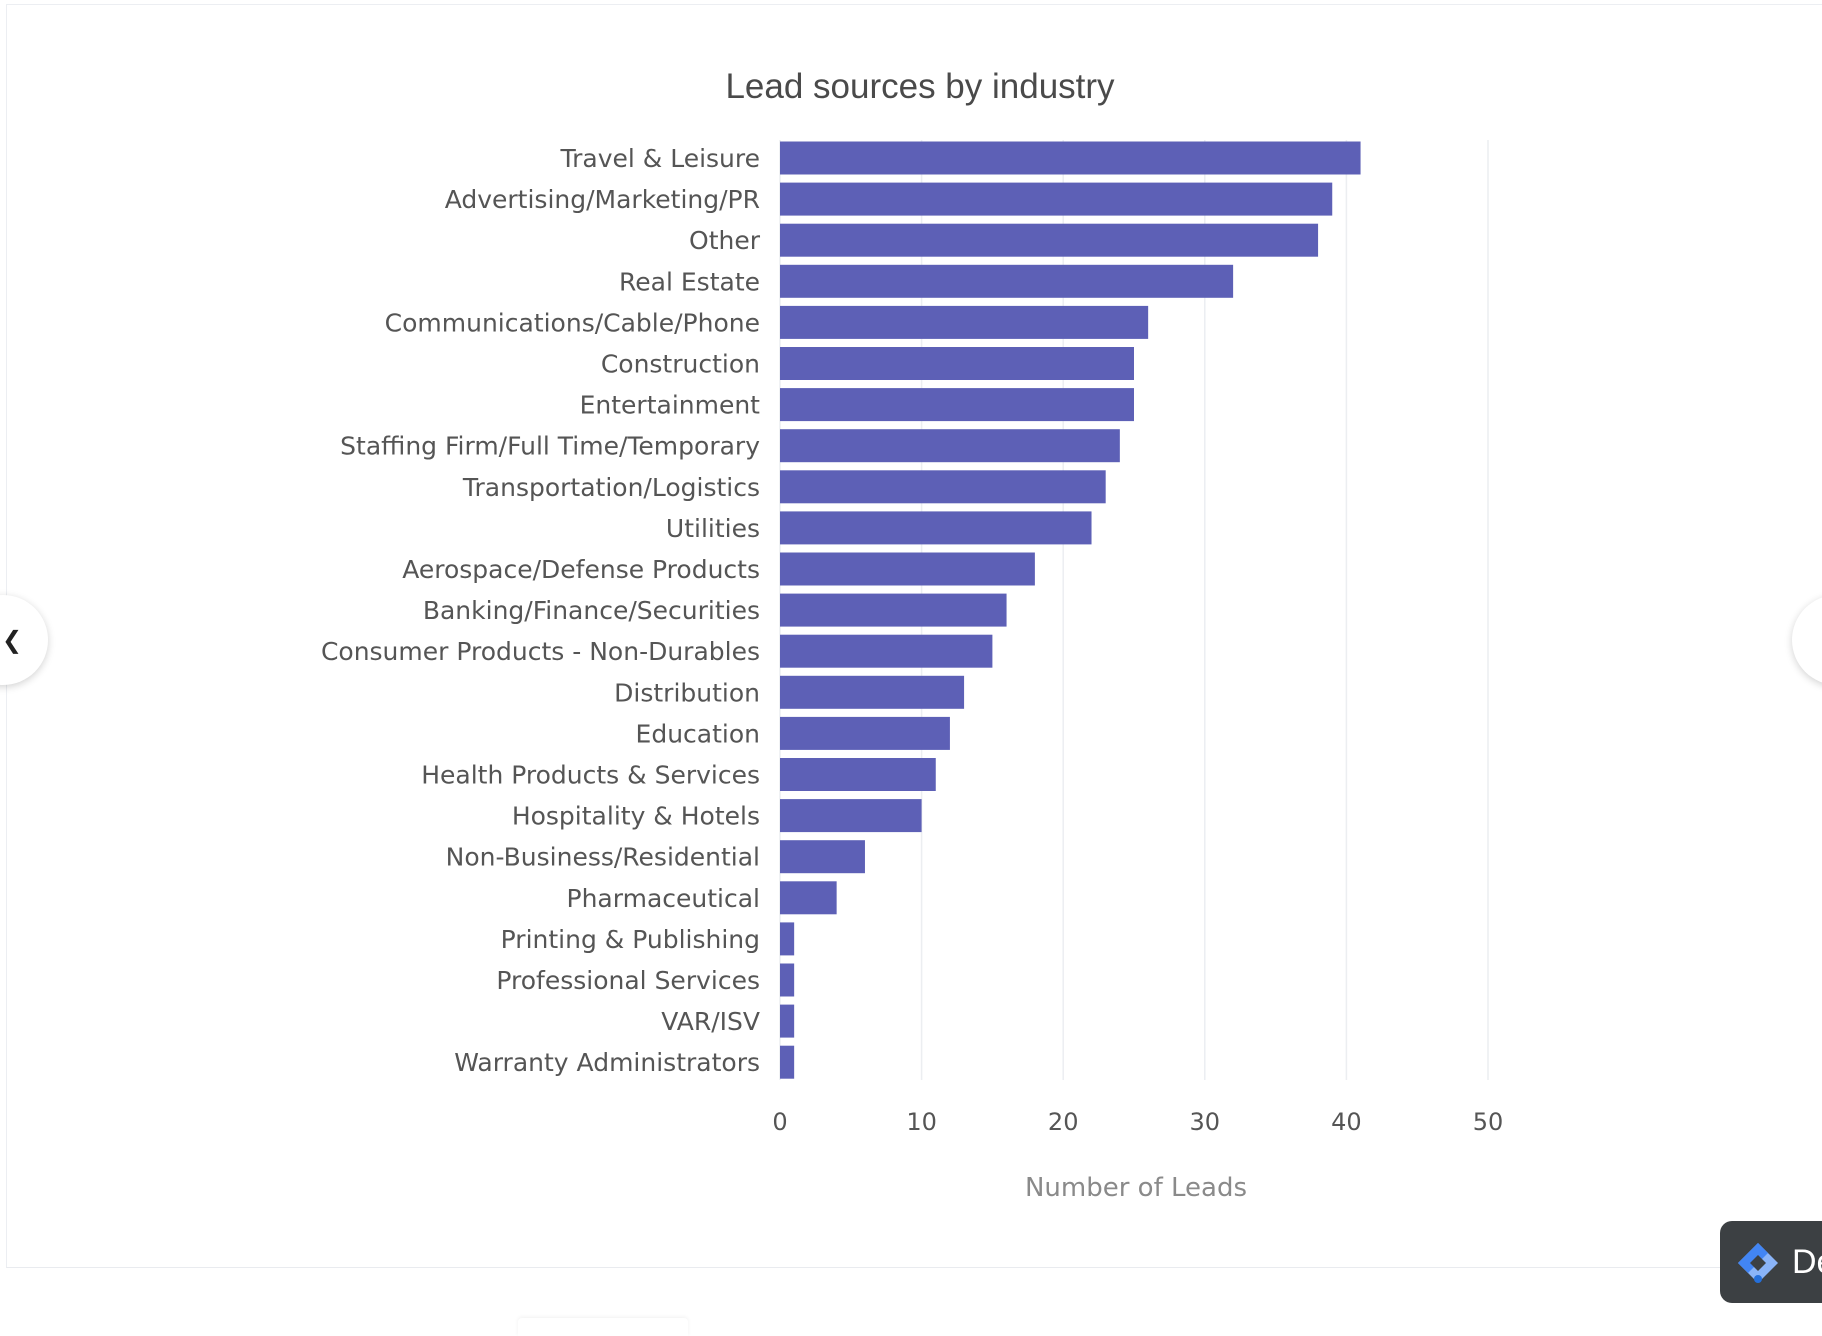 The image size is (1822, 1336). What do you see at coordinates (680, 364) in the screenshot?
I see `category-label: Construction` at bounding box center [680, 364].